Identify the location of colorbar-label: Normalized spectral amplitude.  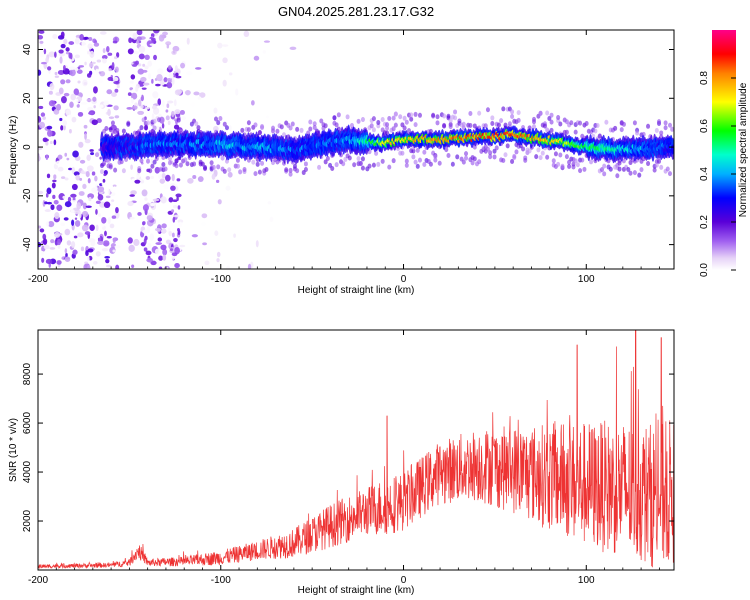
(743, 149).